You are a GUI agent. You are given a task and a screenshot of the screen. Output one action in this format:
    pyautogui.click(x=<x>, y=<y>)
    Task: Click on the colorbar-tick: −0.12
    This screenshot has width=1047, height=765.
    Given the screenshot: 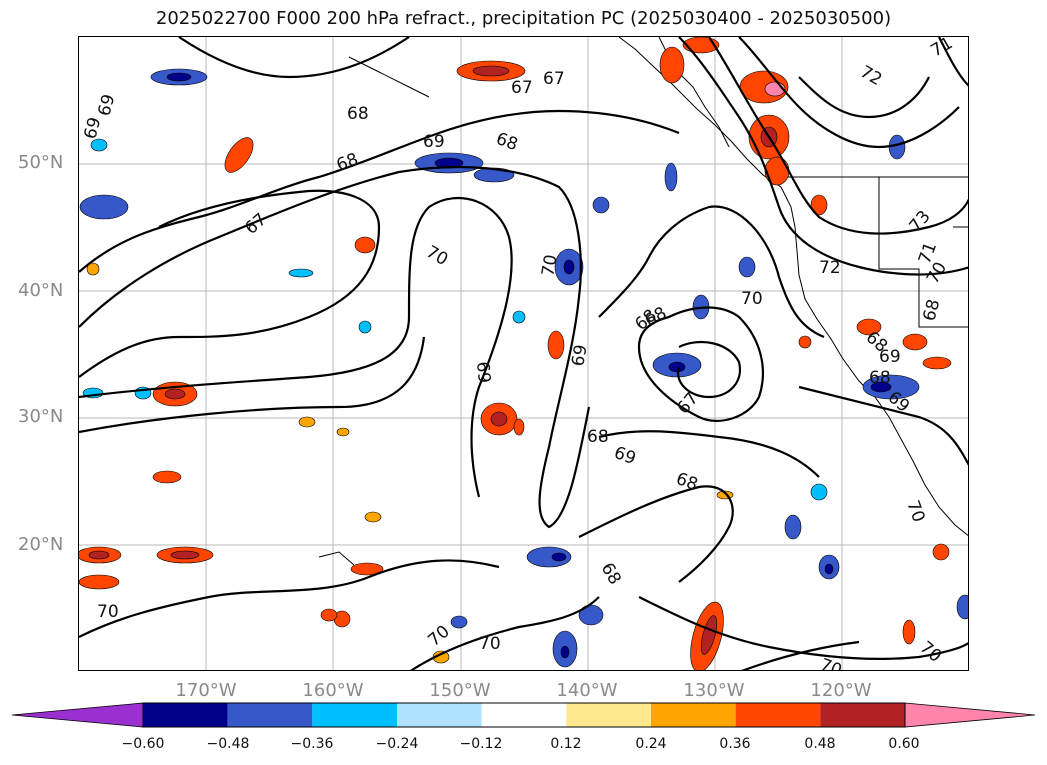 What is the action you would take?
    pyautogui.click(x=481, y=744)
    